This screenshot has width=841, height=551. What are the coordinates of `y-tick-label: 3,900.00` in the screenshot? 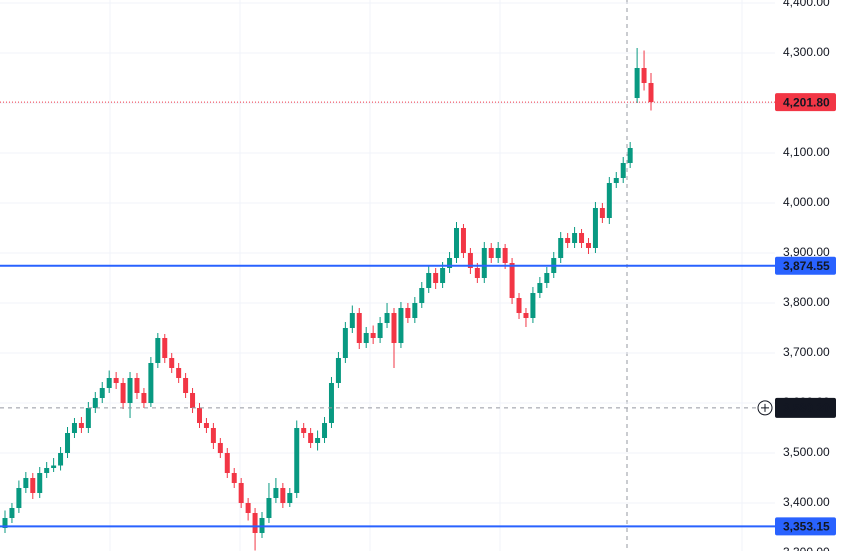 It's located at (806, 252).